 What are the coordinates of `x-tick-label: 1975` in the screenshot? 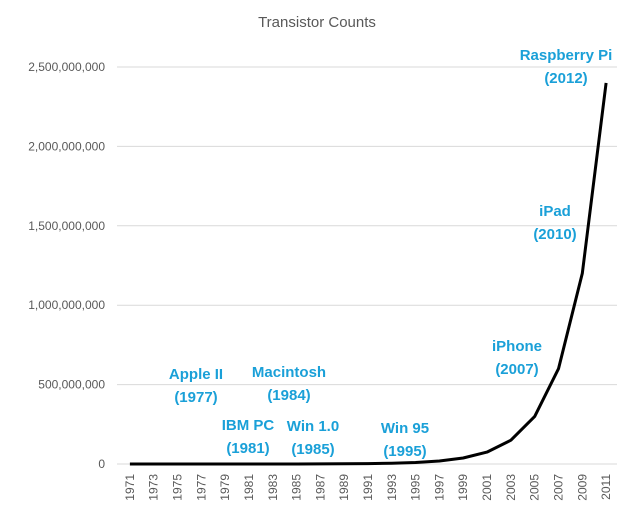 It's located at (178, 487).